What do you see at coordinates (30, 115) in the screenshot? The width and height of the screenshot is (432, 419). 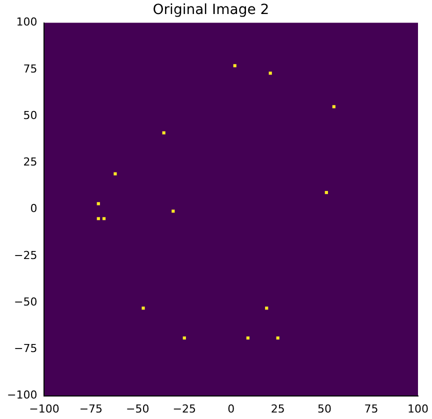 I see `y-tick-label: 50` at bounding box center [30, 115].